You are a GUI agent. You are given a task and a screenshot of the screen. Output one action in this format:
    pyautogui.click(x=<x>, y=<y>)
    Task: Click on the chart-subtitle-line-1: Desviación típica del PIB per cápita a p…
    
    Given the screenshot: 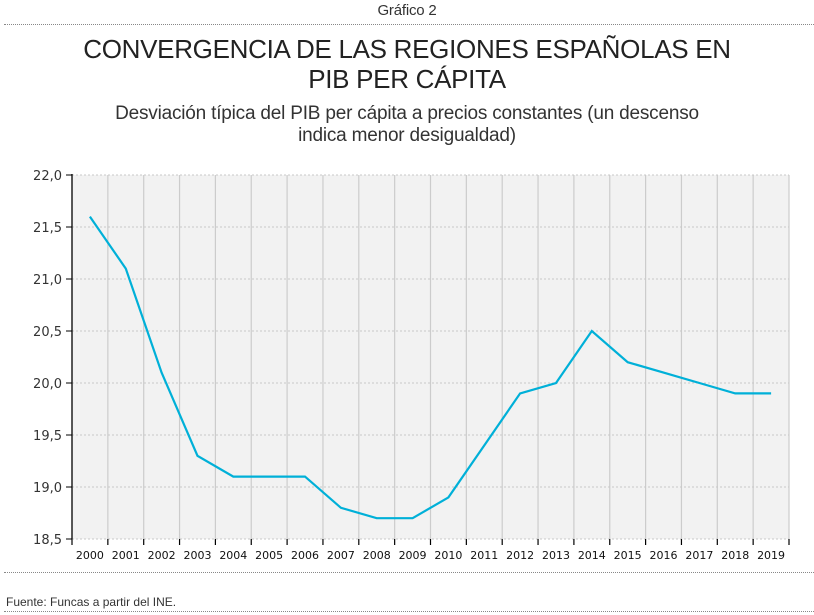 What is the action you would take?
    pyautogui.click(x=407, y=113)
    